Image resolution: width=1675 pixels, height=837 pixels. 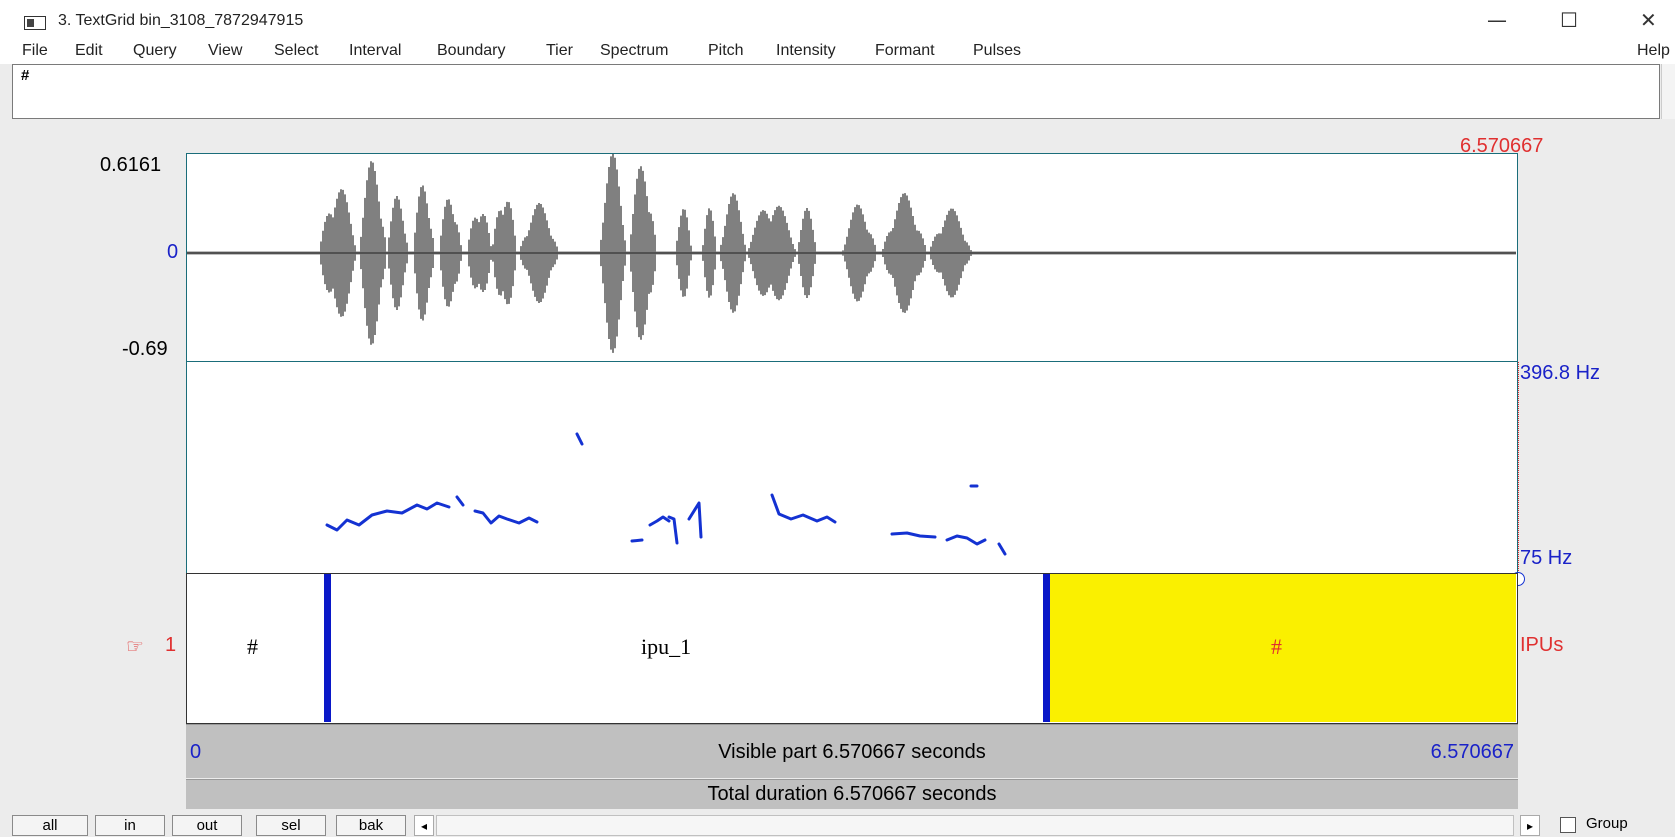 I want to click on wave-min-label: -0.69, so click(x=145, y=349).